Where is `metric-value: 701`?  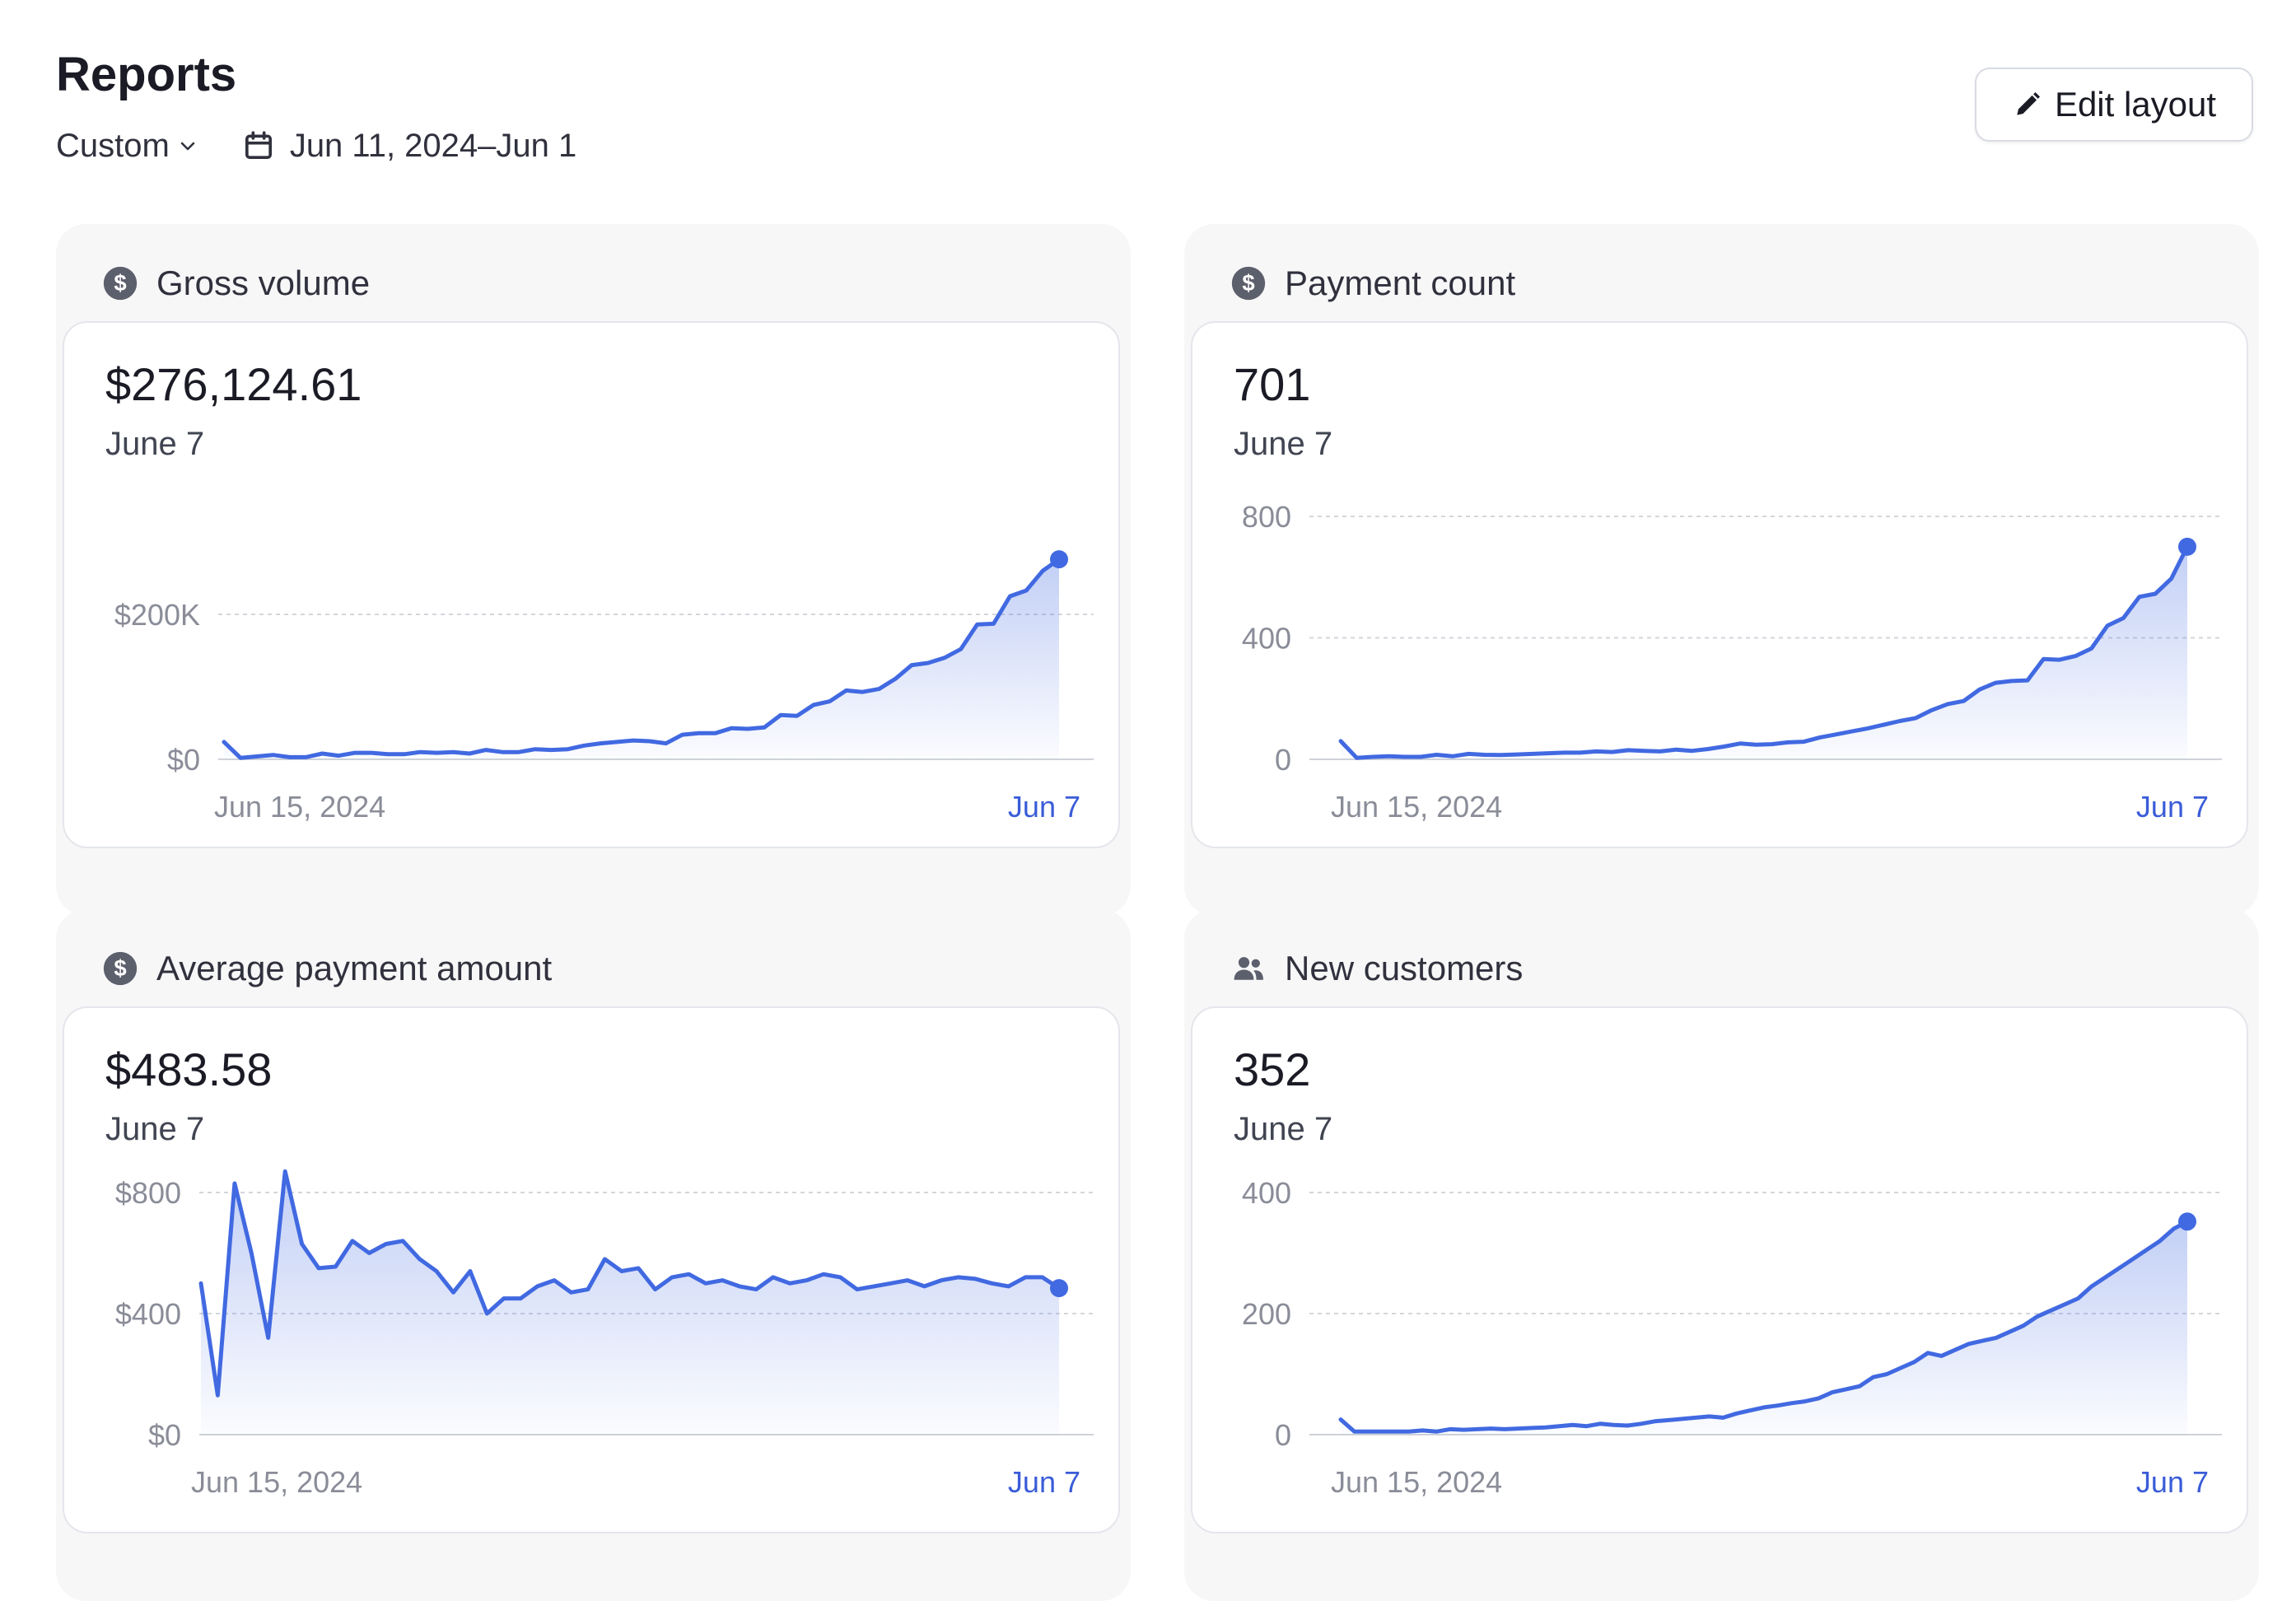
metric-value: 701 is located at coordinates (1272, 384).